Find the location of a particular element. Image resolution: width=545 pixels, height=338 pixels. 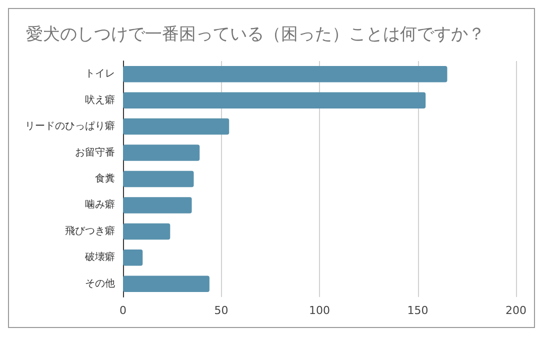

y-tick-label: 食糞 is located at coordinates (105, 178).